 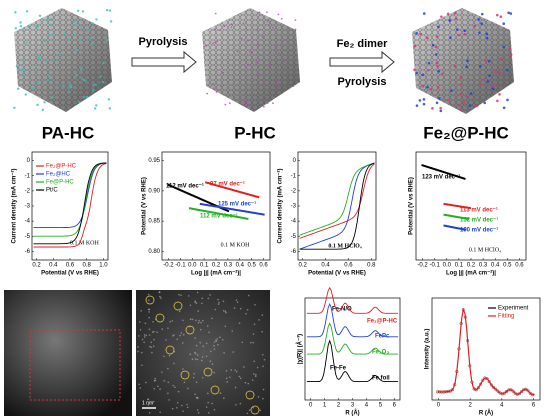 I want to click on x-axis-label: Potential (V vs RHE), so click(x=337, y=274).